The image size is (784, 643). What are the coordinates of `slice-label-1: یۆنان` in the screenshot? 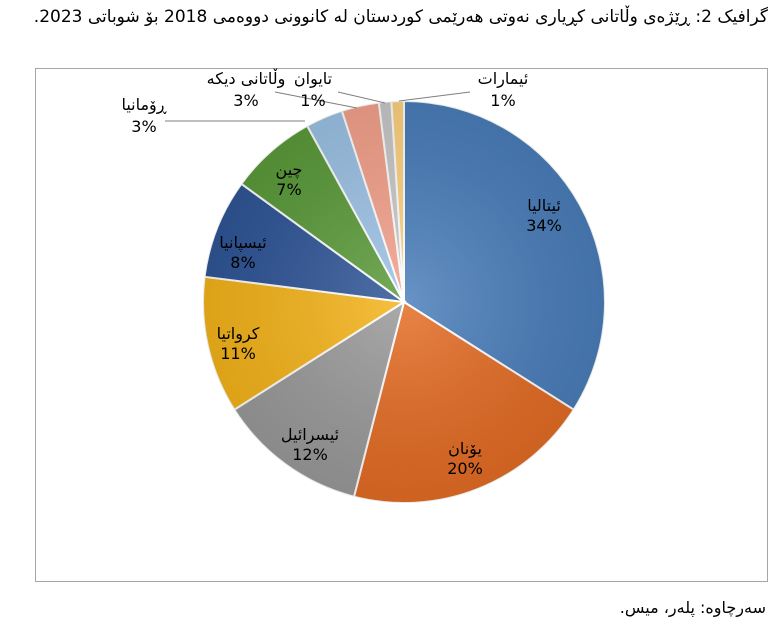 It's located at (465, 449).